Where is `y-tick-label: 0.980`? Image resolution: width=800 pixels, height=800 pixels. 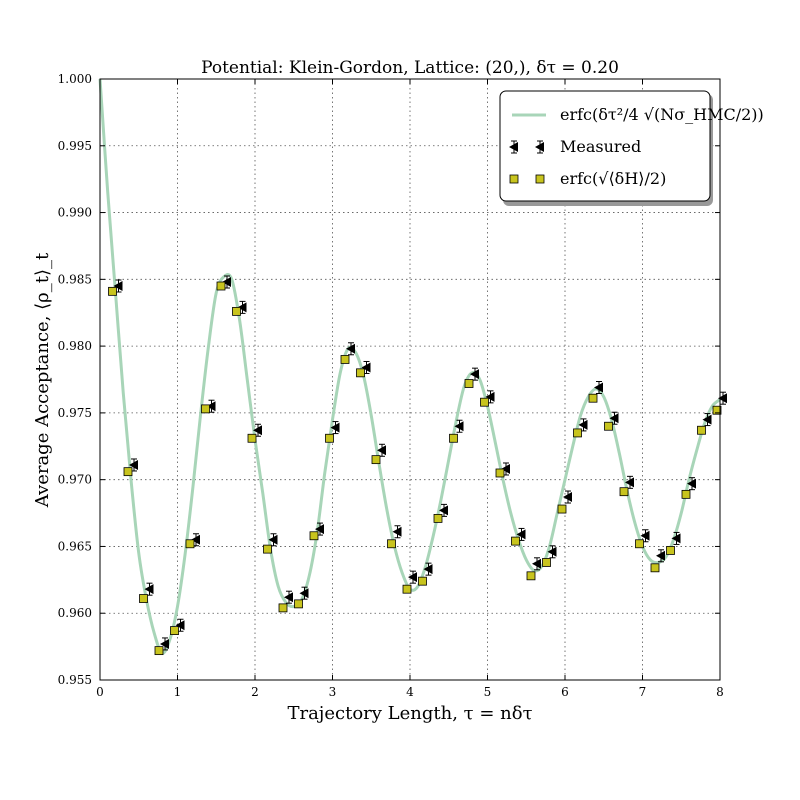 y-tick-label: 0.980 is located at coordinates (75, 346).